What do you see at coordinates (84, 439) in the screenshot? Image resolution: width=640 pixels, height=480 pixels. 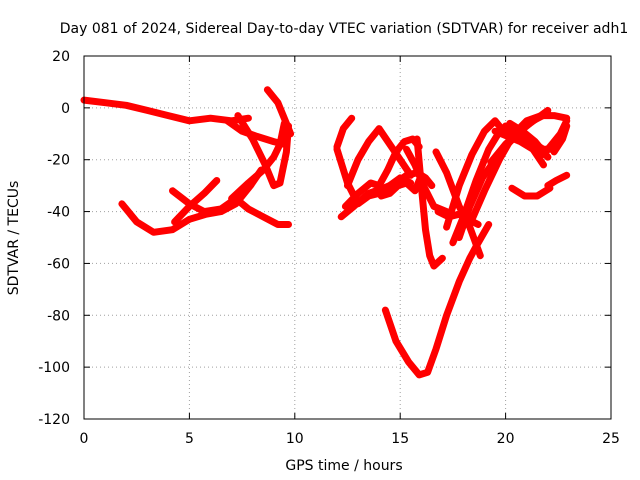 I see `x-tick-label: 0` at bounding box center [84, 439].